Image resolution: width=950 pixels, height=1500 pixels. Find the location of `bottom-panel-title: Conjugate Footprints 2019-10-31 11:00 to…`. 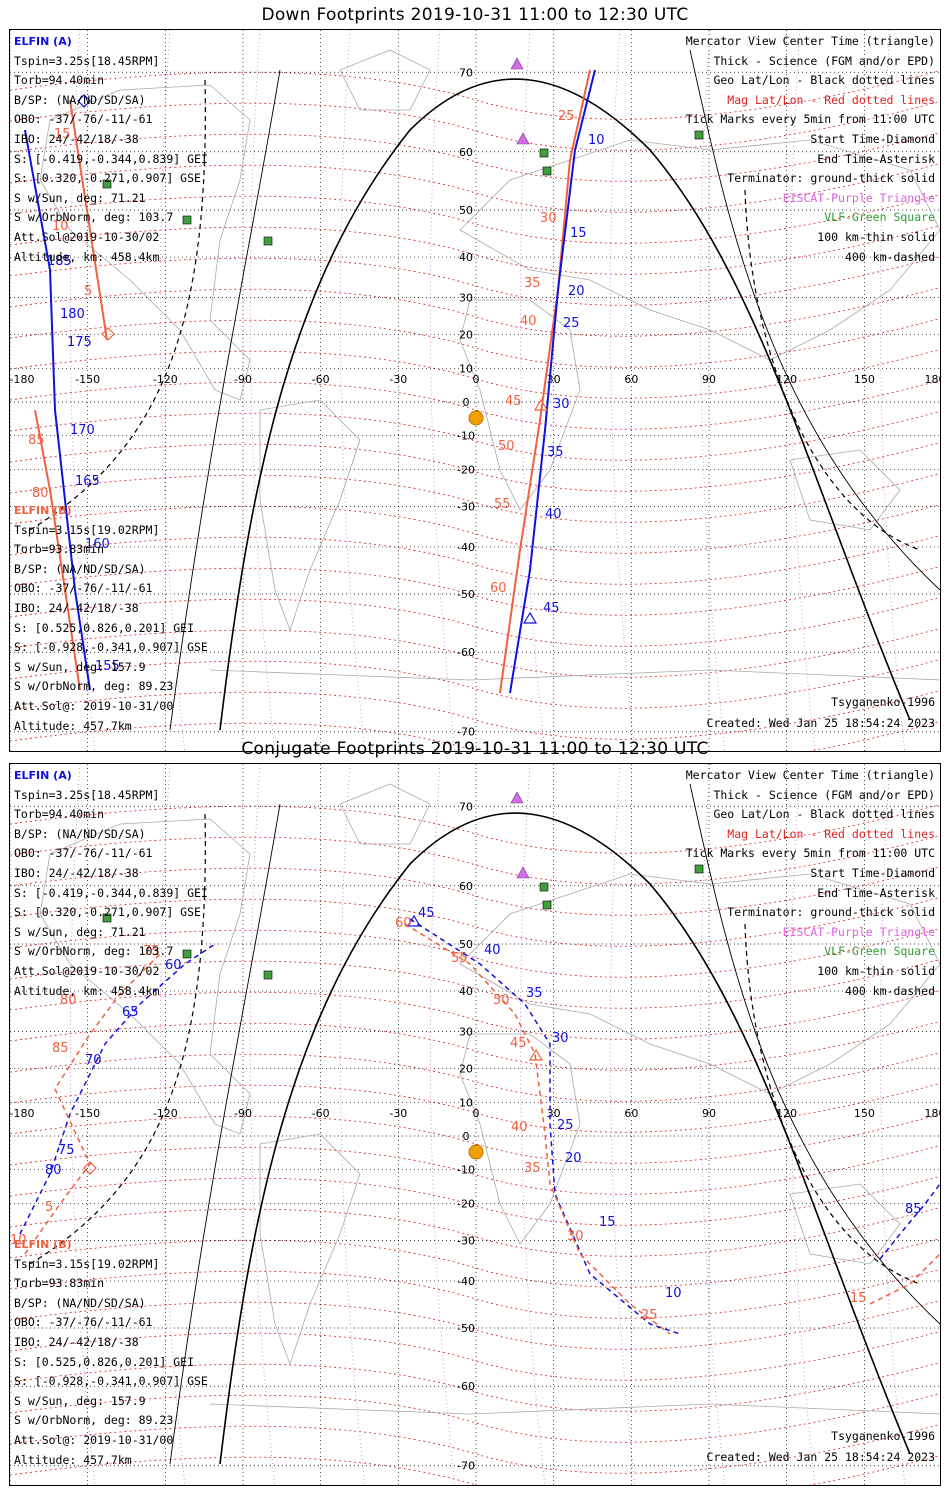

bottom-panel-title: Conjugate Footprints 2019-10-31 11:00 to… is located at coordinates (475, 749).